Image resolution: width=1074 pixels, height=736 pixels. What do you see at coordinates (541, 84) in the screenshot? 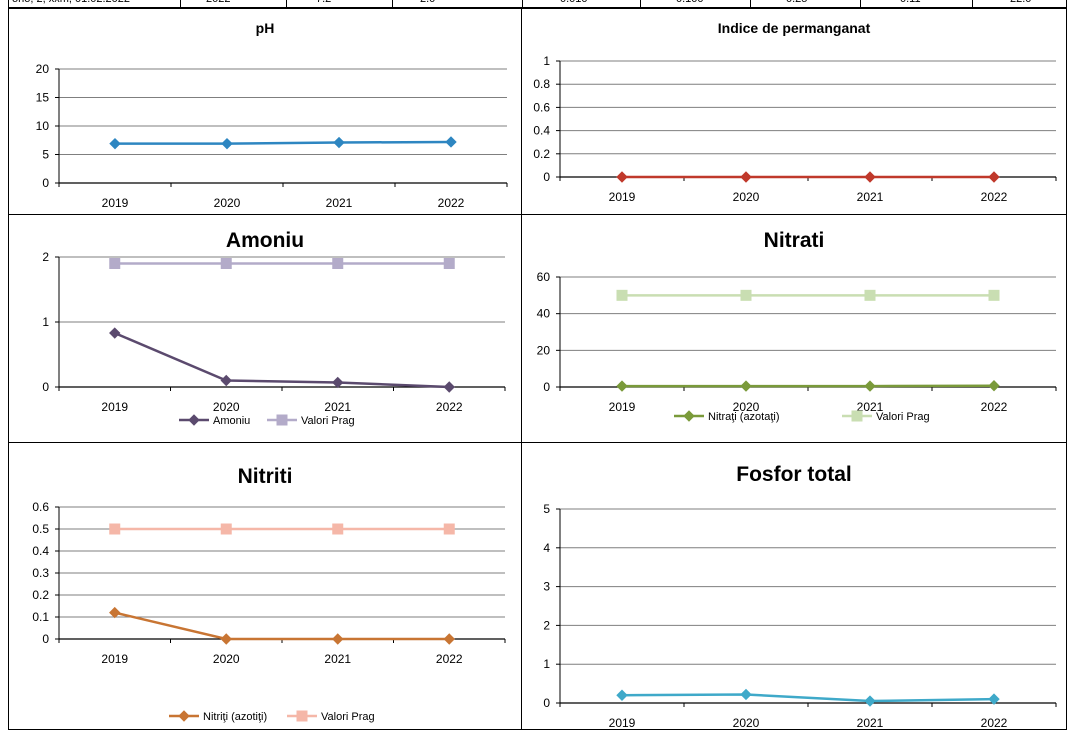
I see `y-tick-label: 0.8` at bounding box center [541, 84].